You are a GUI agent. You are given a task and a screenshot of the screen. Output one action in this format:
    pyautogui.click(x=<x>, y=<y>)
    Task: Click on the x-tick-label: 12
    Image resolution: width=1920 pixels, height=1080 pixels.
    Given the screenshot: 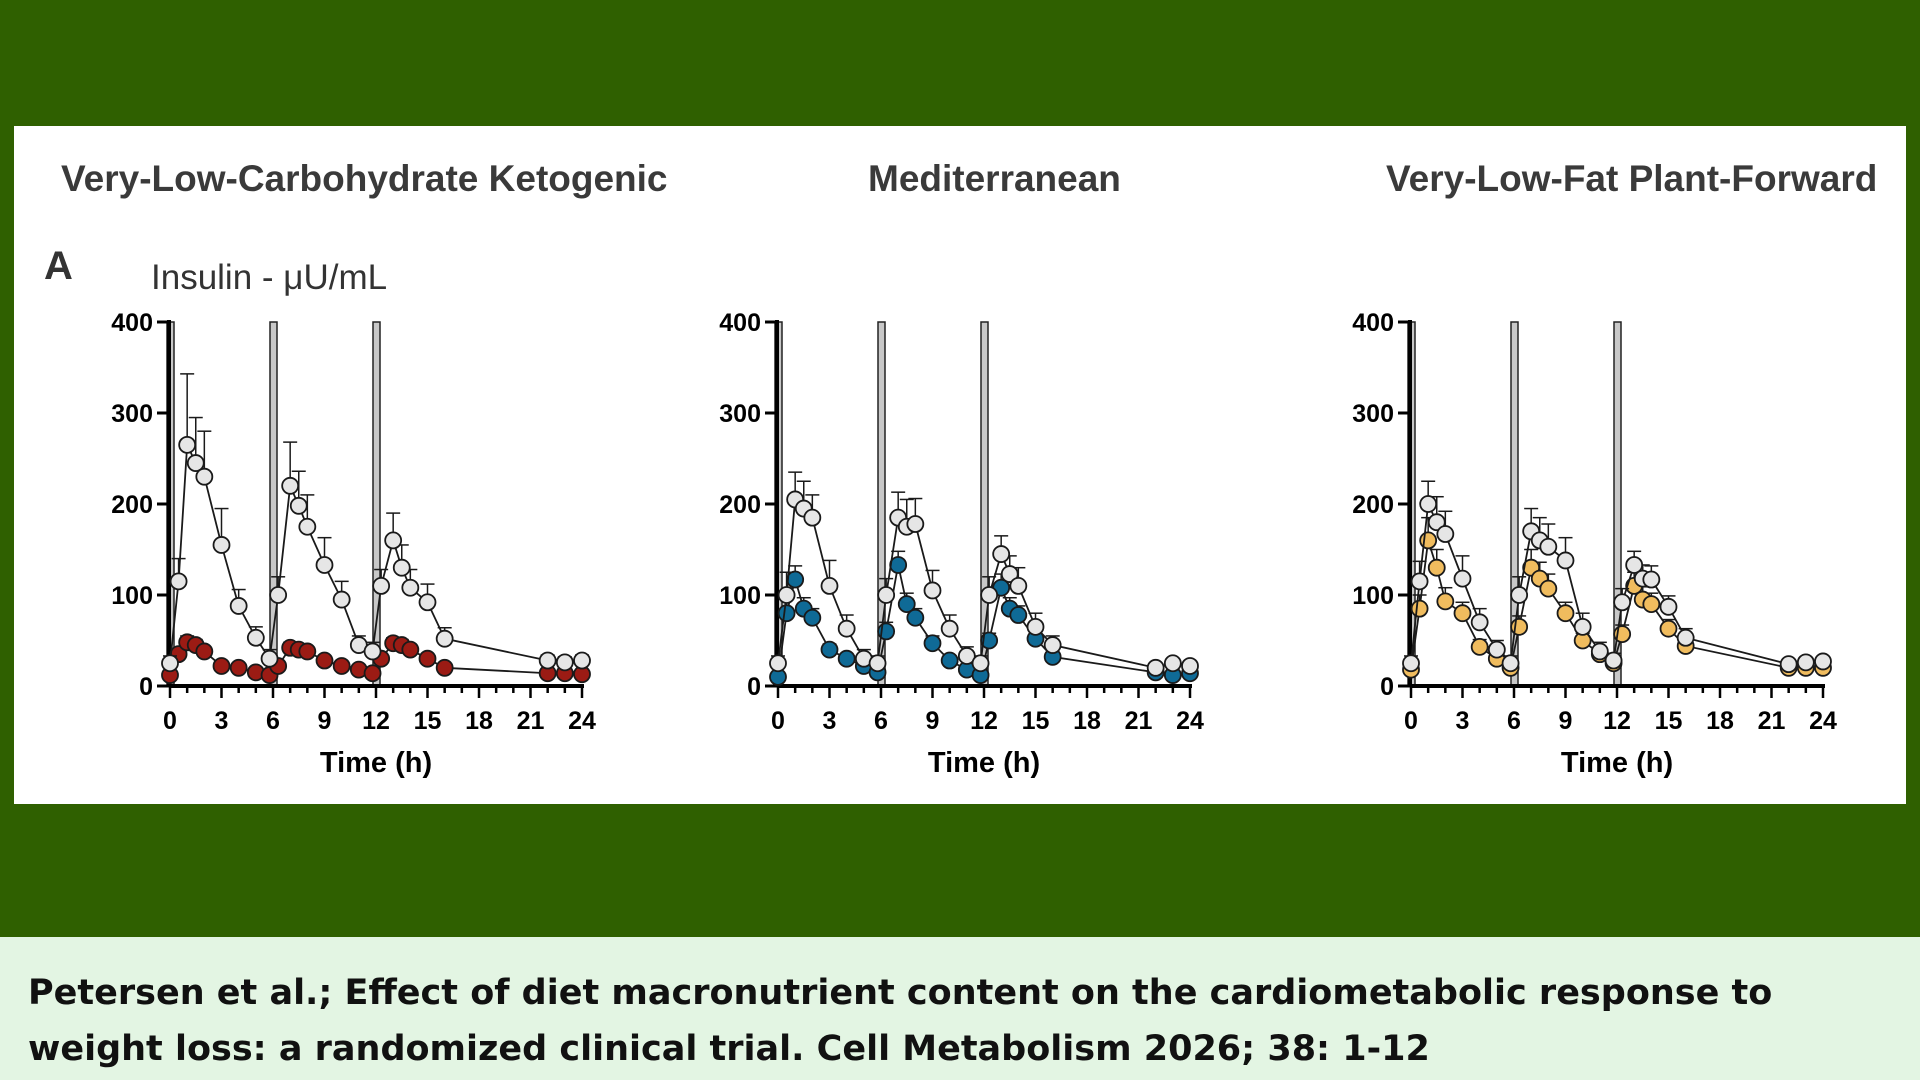 What is the action you would take?
    pyautogui.click(x=376, y=721)
    